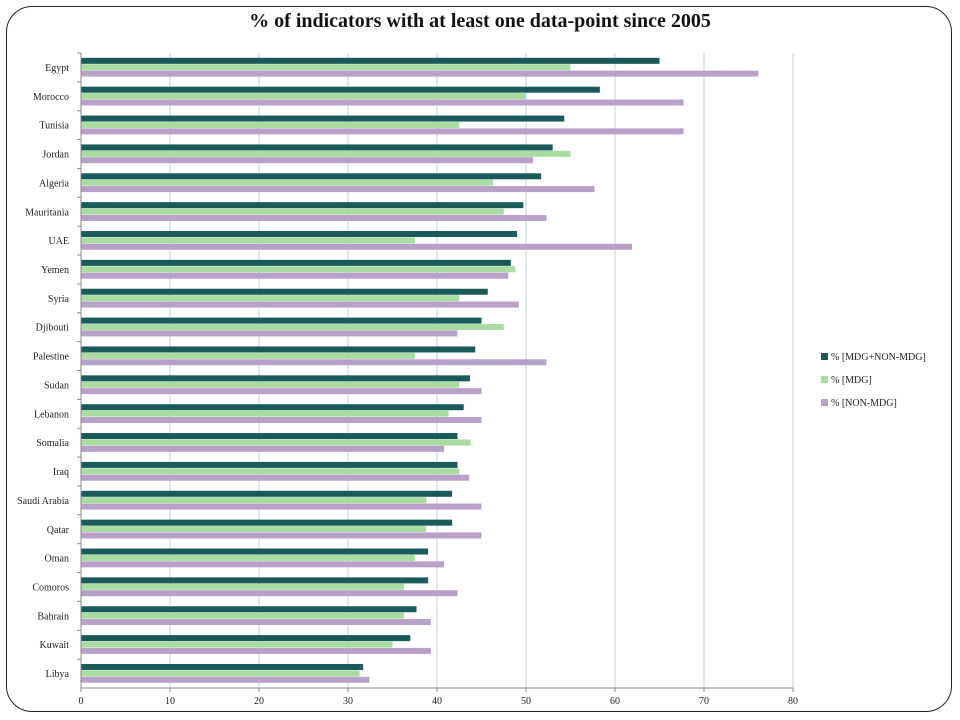 The image size is (960, 720). What do you see at coordinates (43, 501) in the screenshot?
I see `category-label: Saudi Arabia` at bounding box center [43, 501].